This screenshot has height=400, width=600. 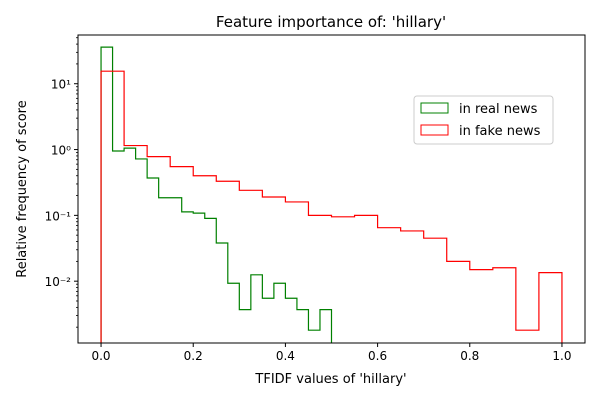 I want to click on y-tick-label: 10¹, so click(x=61, y=85).